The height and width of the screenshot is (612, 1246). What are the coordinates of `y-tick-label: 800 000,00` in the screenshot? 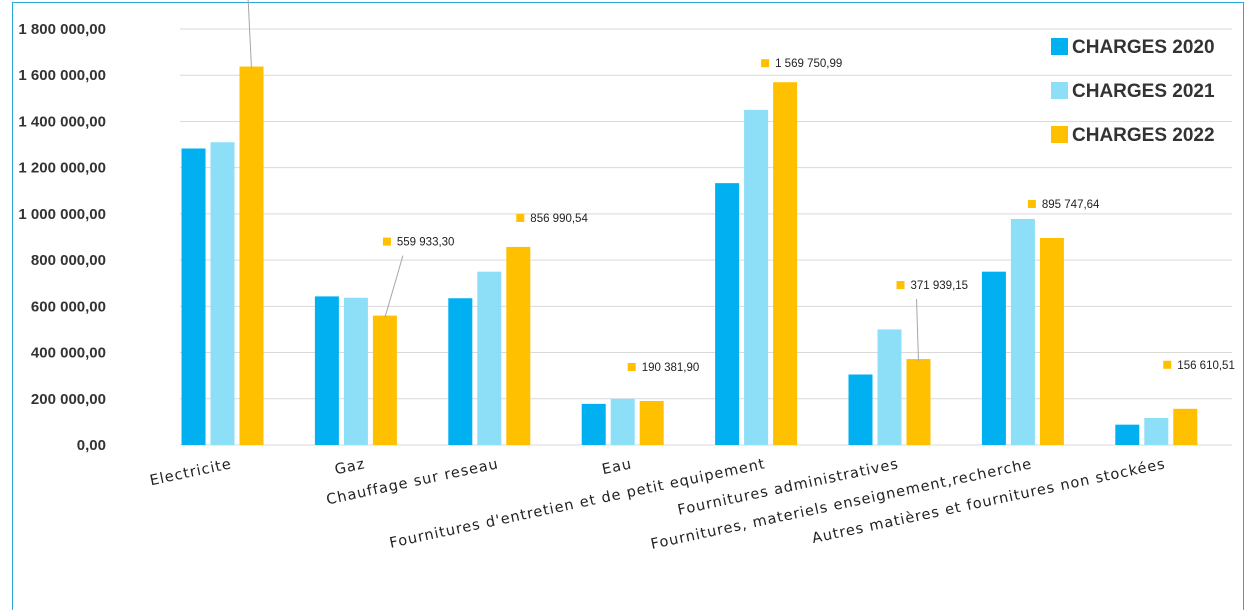 It's located at (68, 260).